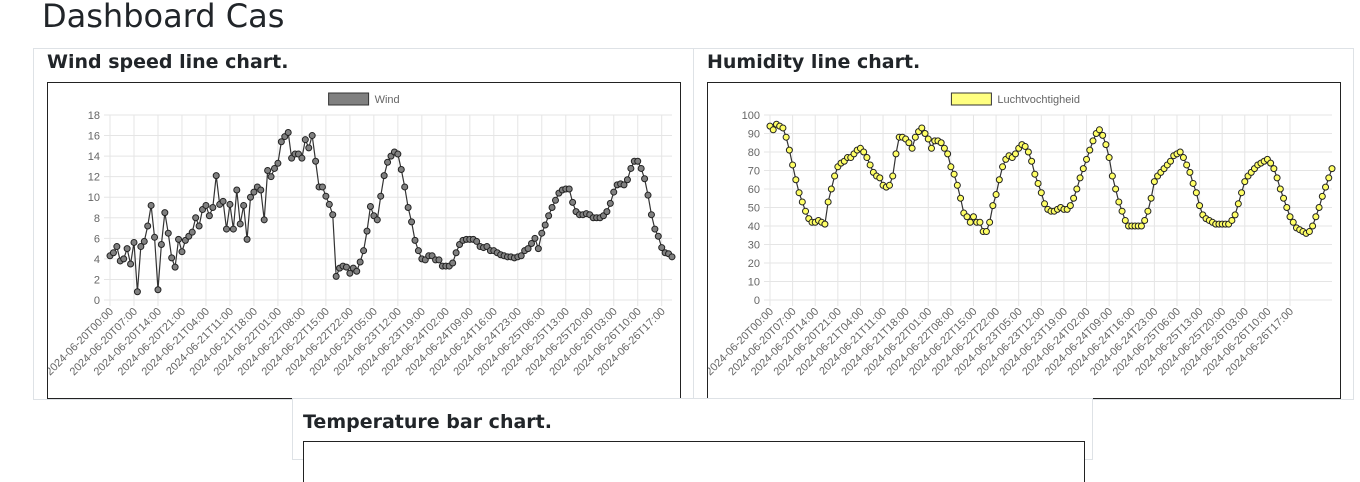  Describe the element at coordinates (971, 99) in the screenshot. I see `humidity-legend-swatch` at that location.